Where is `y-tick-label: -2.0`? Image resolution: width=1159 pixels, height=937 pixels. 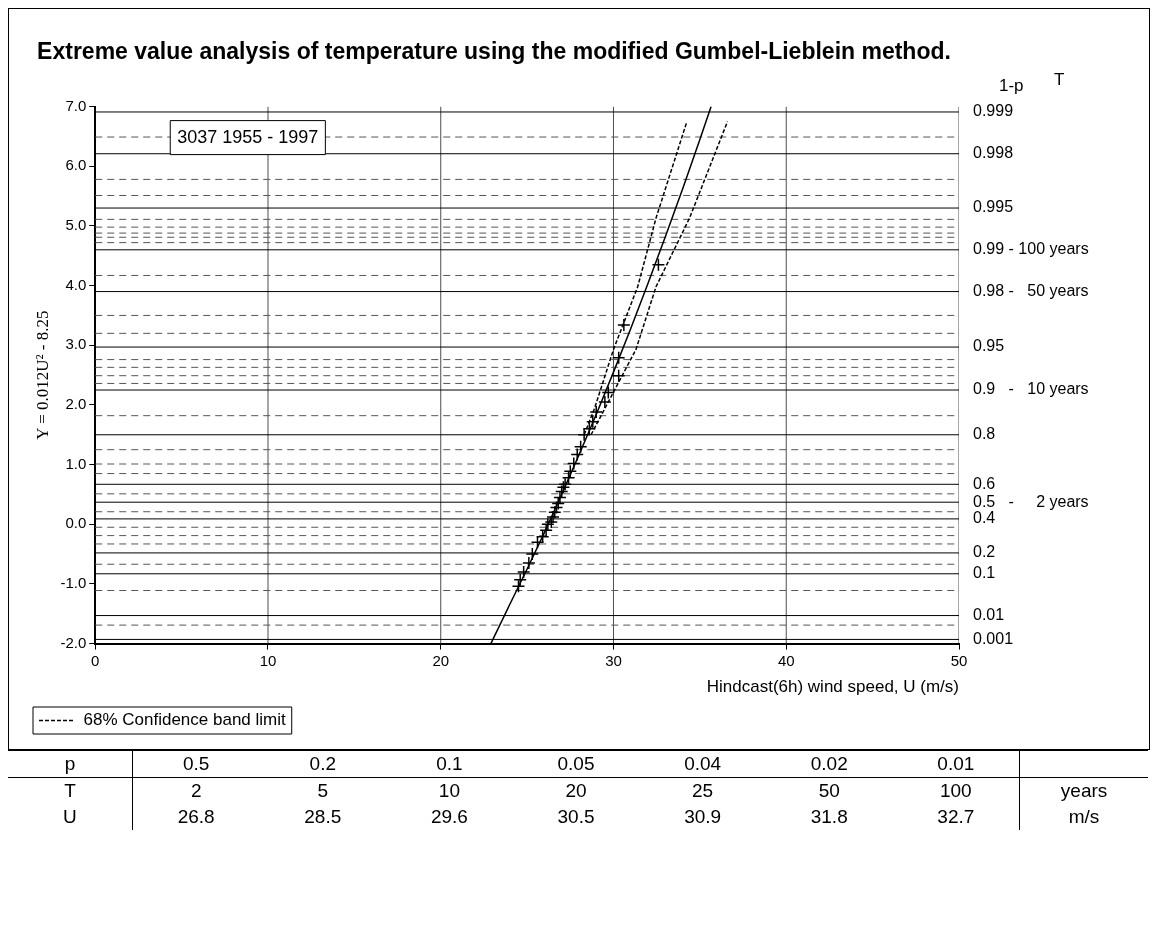
y-tick-label: -2.0 is located at coordinates (73, 642).